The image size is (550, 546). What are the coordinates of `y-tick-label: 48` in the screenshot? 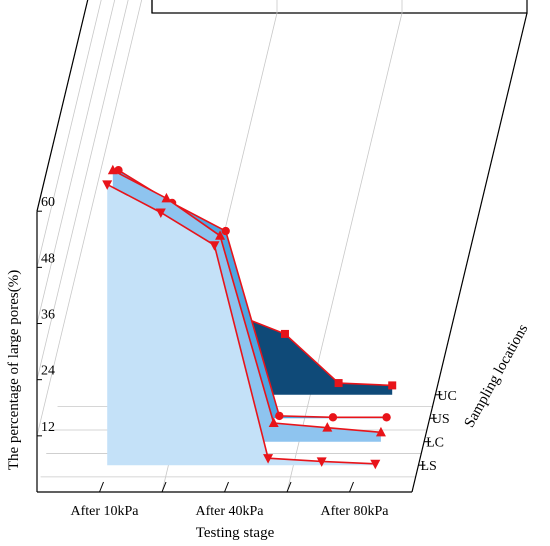 It's located at (48, 258).